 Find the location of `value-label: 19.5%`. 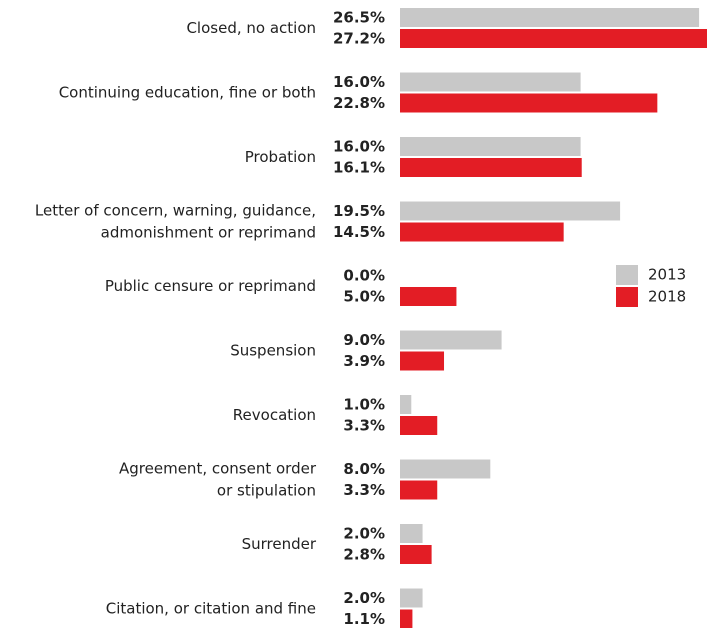

value-label: 19.5% is located at coordinates (359, 211).